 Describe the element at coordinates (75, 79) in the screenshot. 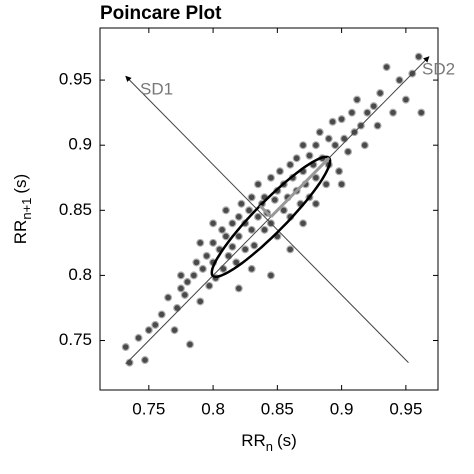

I see `y-tick-label: 0.95` at that location.